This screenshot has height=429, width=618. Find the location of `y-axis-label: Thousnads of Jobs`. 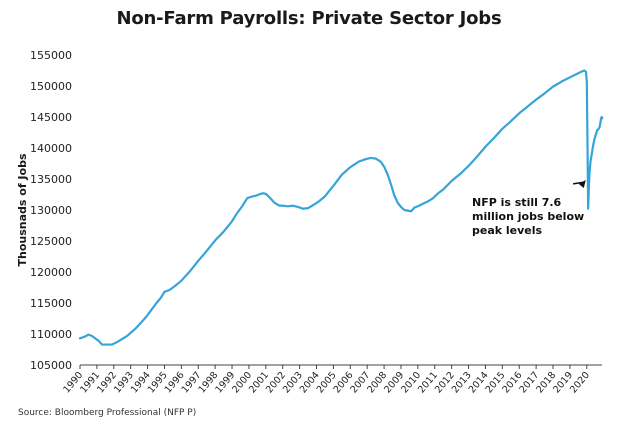

y-axis-label: Thousnads of Jobs is located at coordinates (22, 209).